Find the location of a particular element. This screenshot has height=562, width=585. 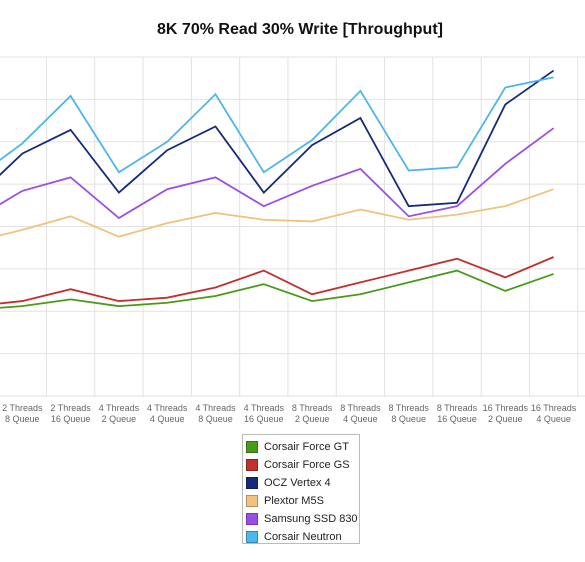

x-tick-label: 8 Threads 8 Queue is located at coordinates (409, 413).